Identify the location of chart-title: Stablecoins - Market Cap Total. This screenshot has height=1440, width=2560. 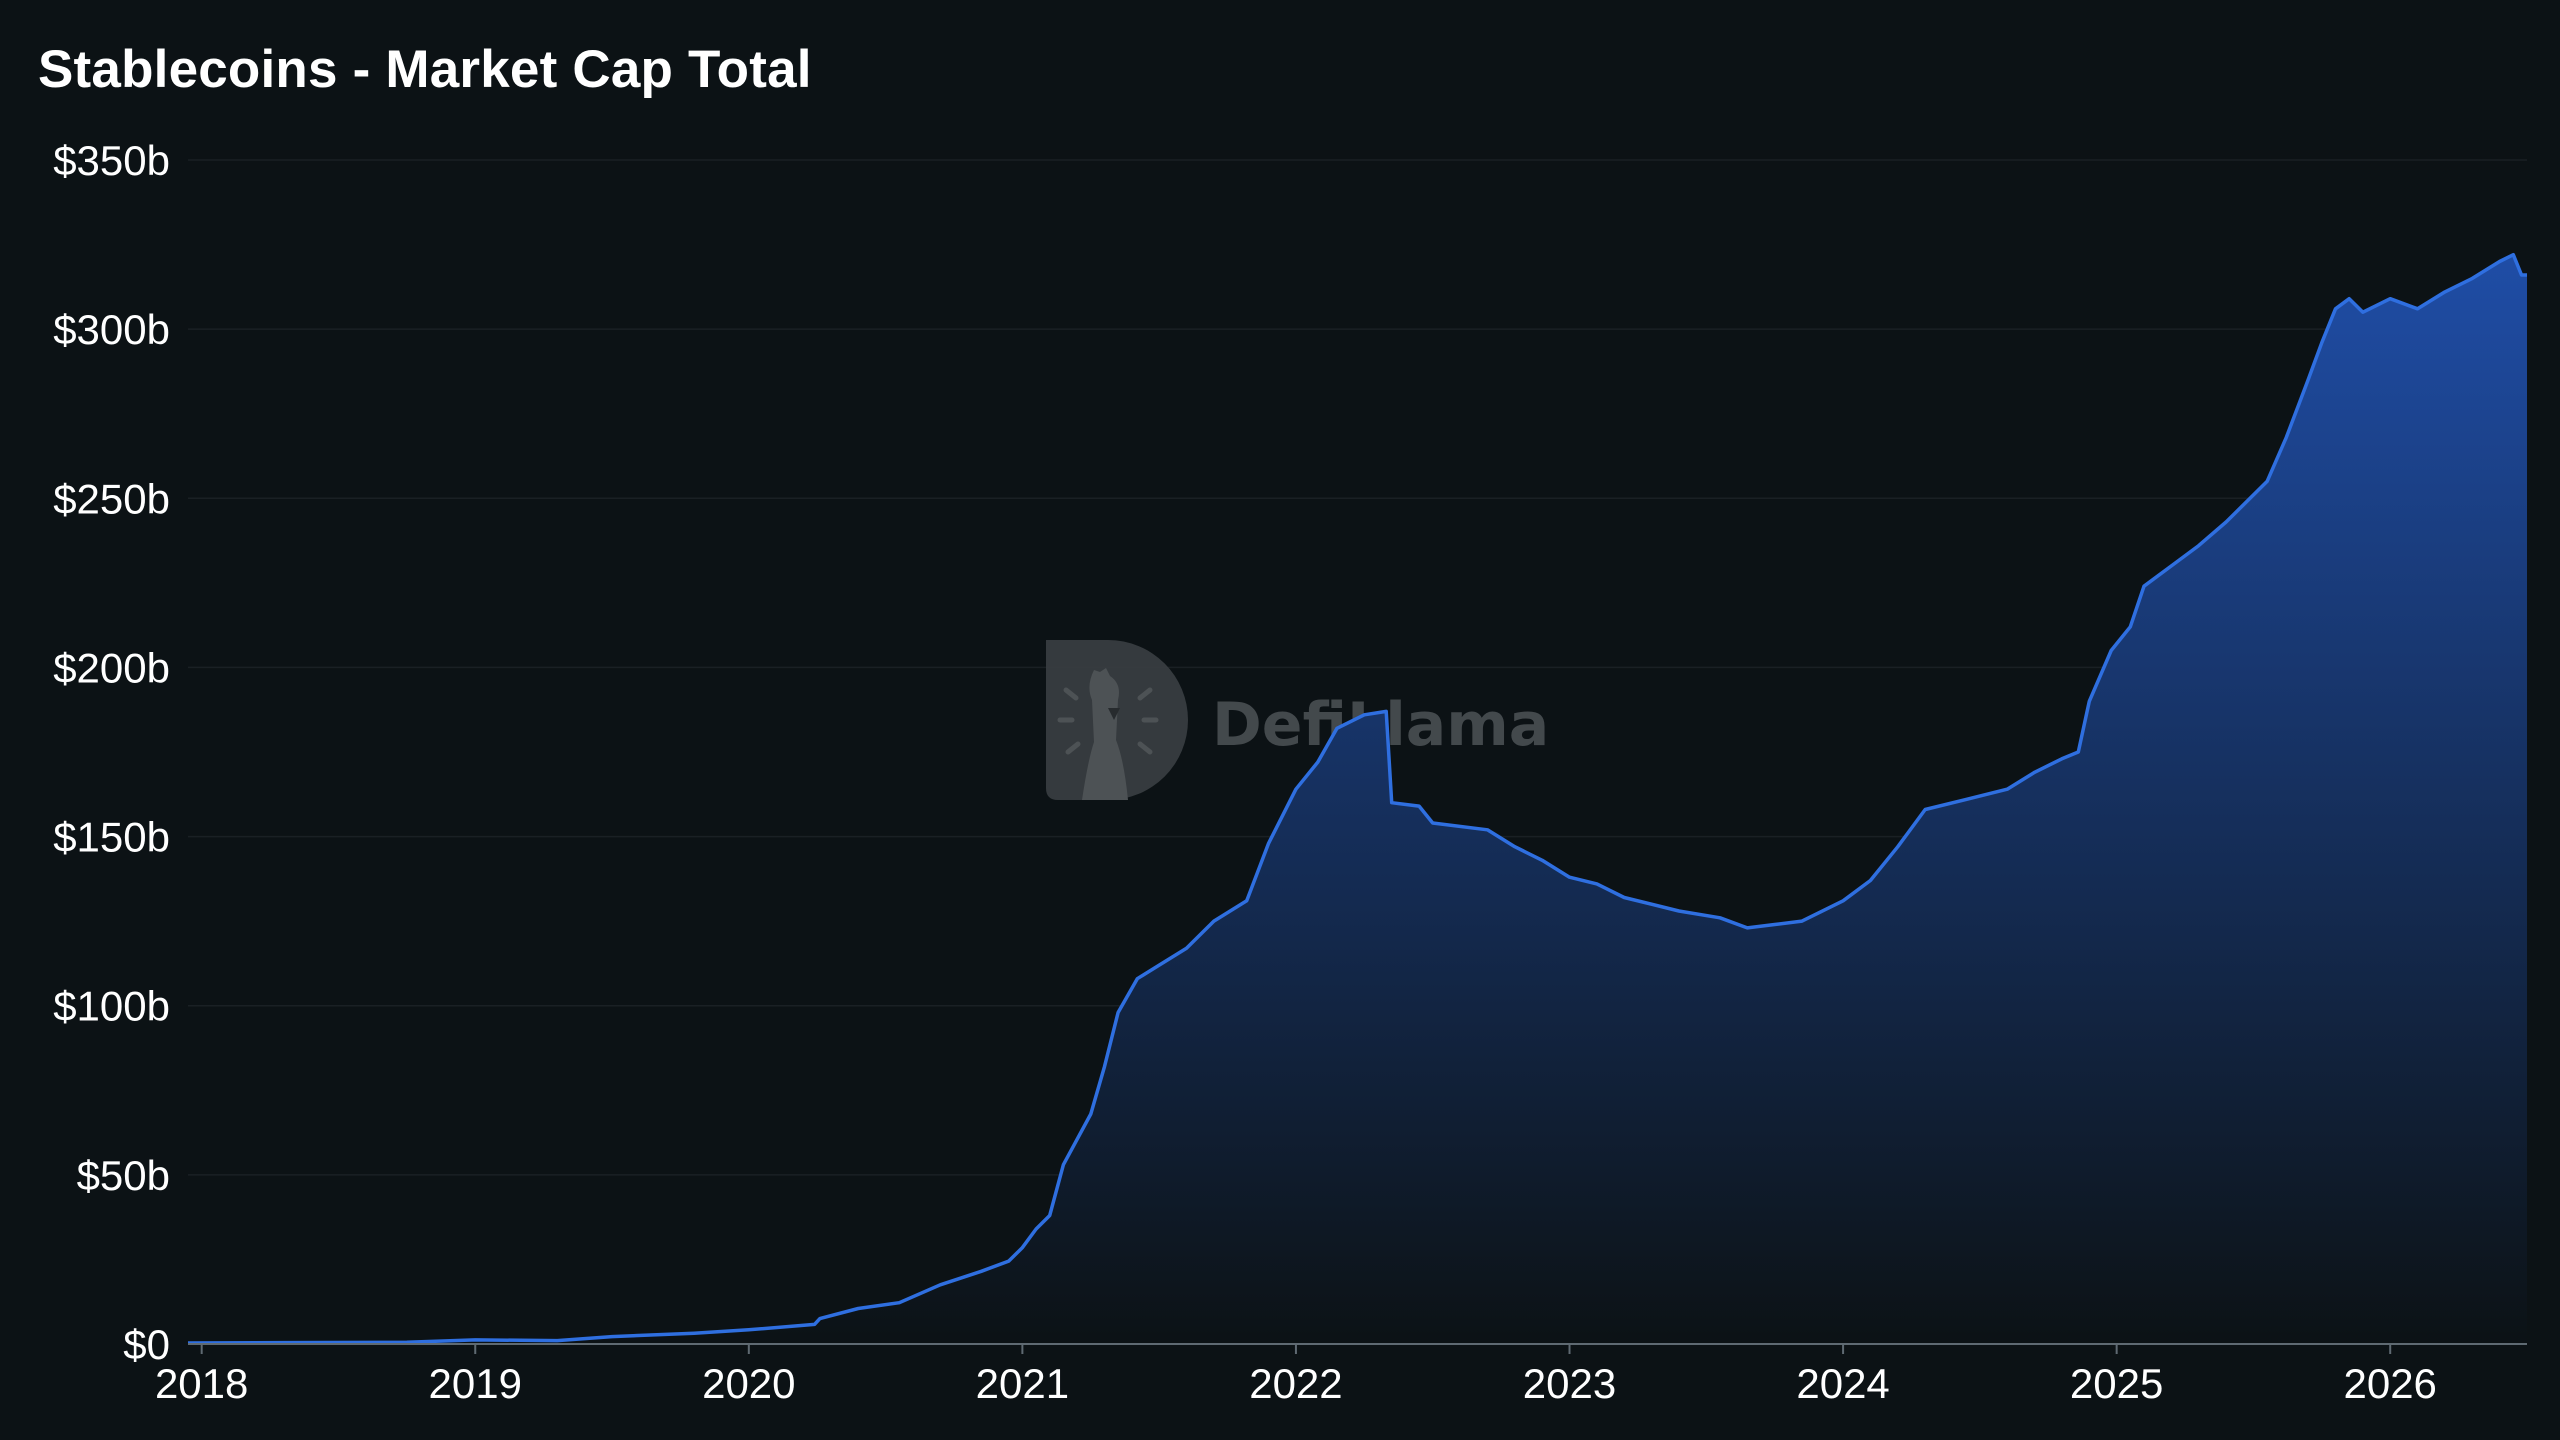
(425, 69).